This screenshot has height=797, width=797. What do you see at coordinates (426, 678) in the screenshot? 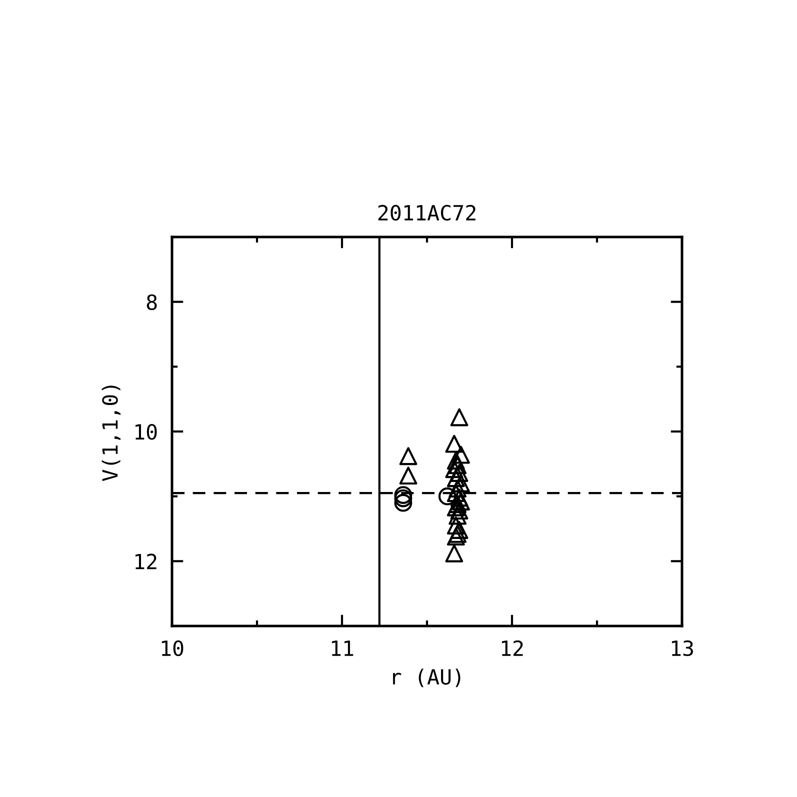
I see `x-axis-title: r (AU)` at bounding box center [426, 678].